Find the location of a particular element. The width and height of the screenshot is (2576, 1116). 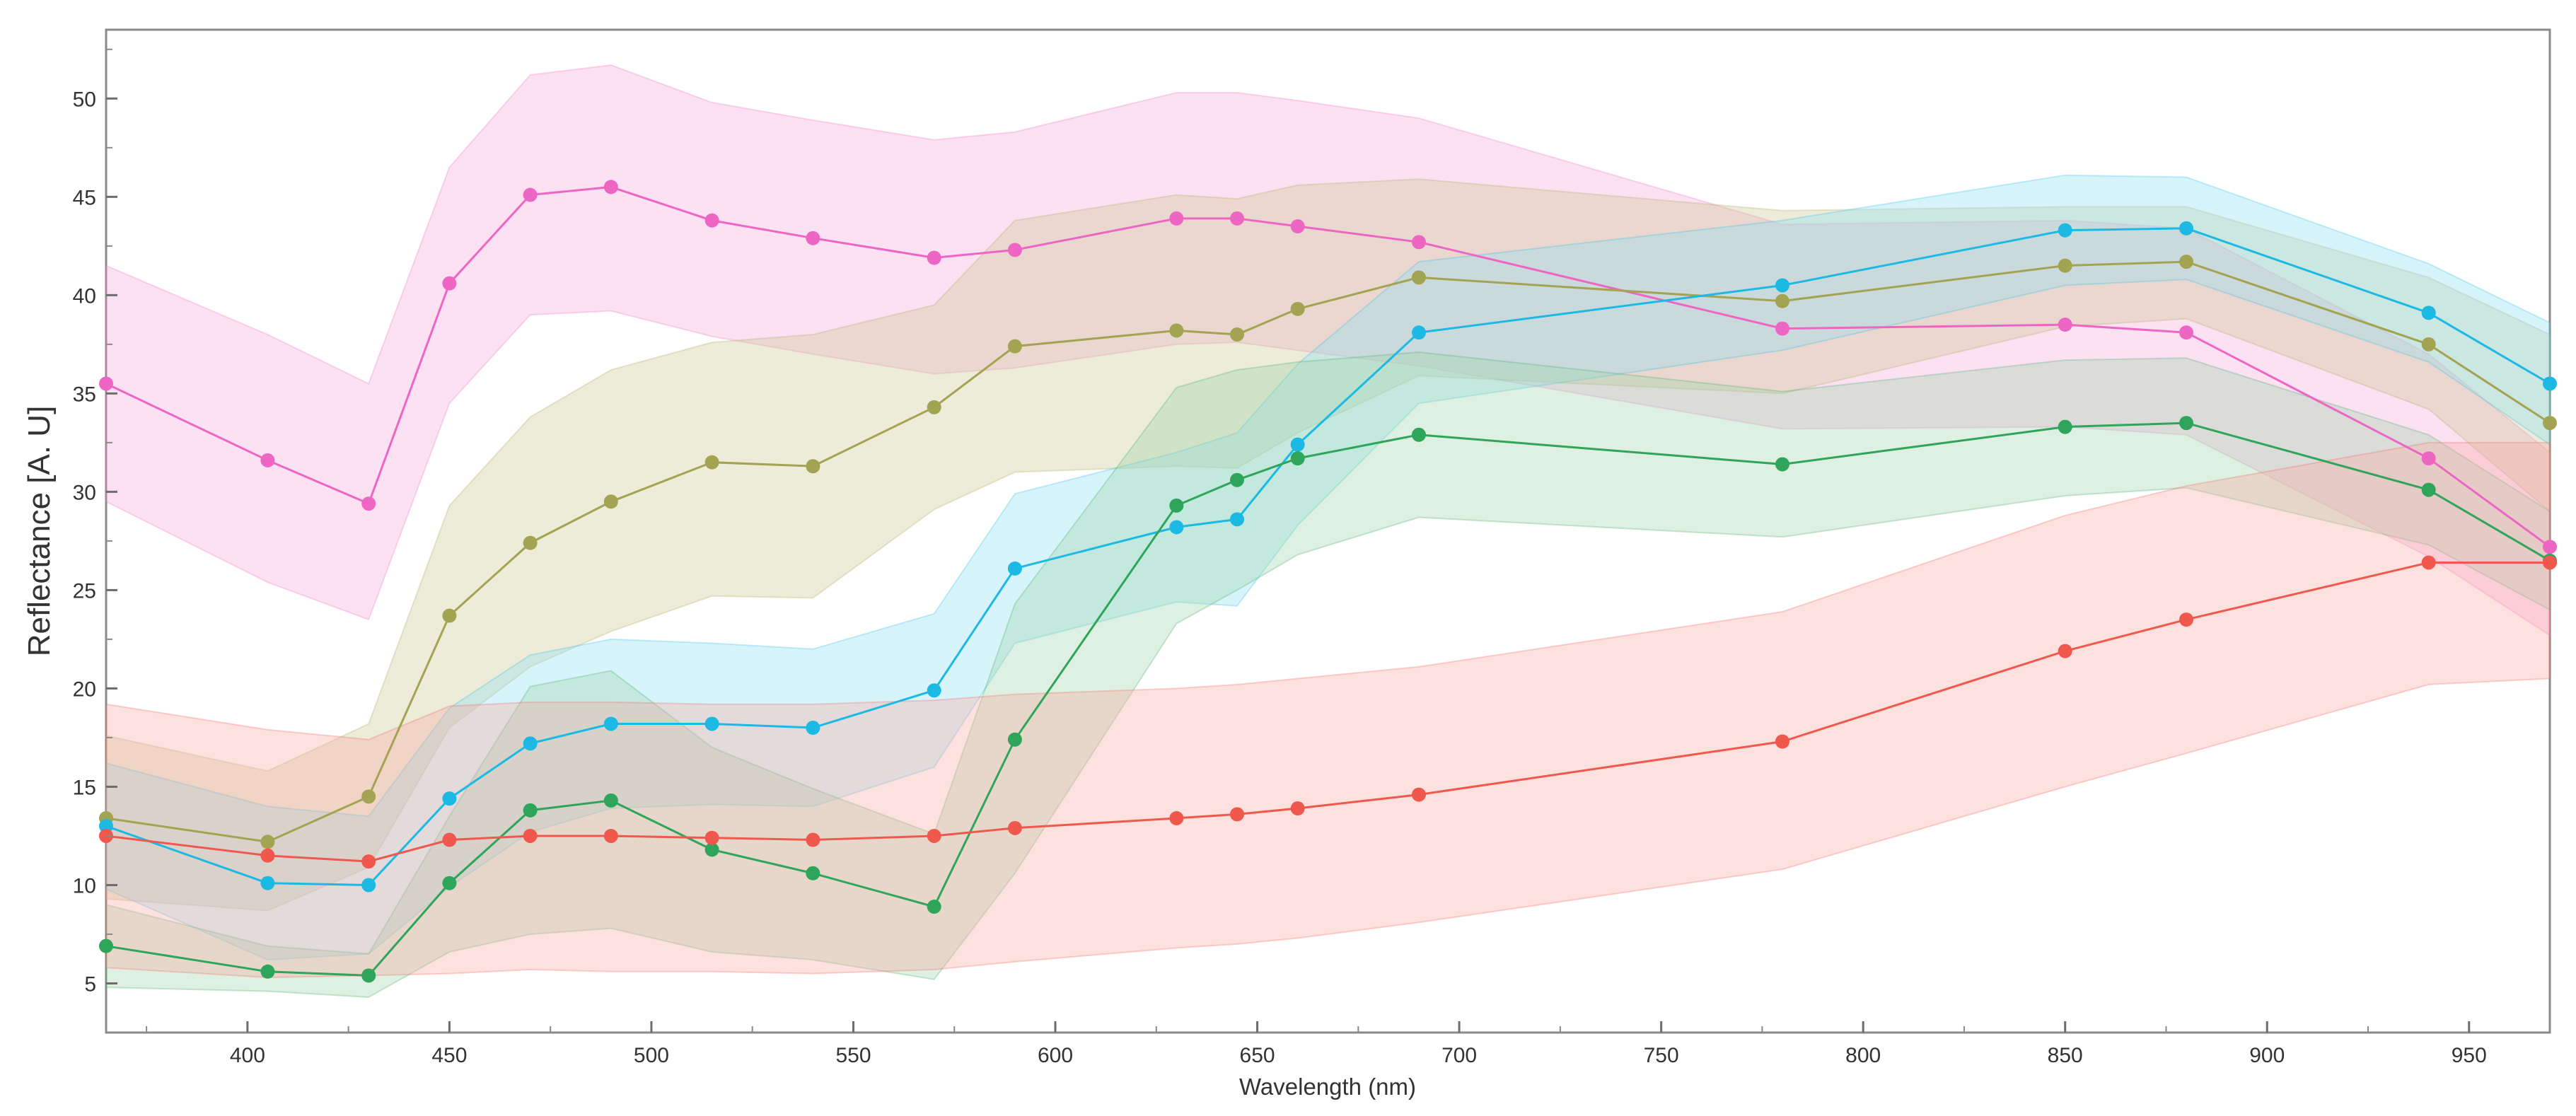

x-tick-label: 900 is located at coordinates (2267, 1055).